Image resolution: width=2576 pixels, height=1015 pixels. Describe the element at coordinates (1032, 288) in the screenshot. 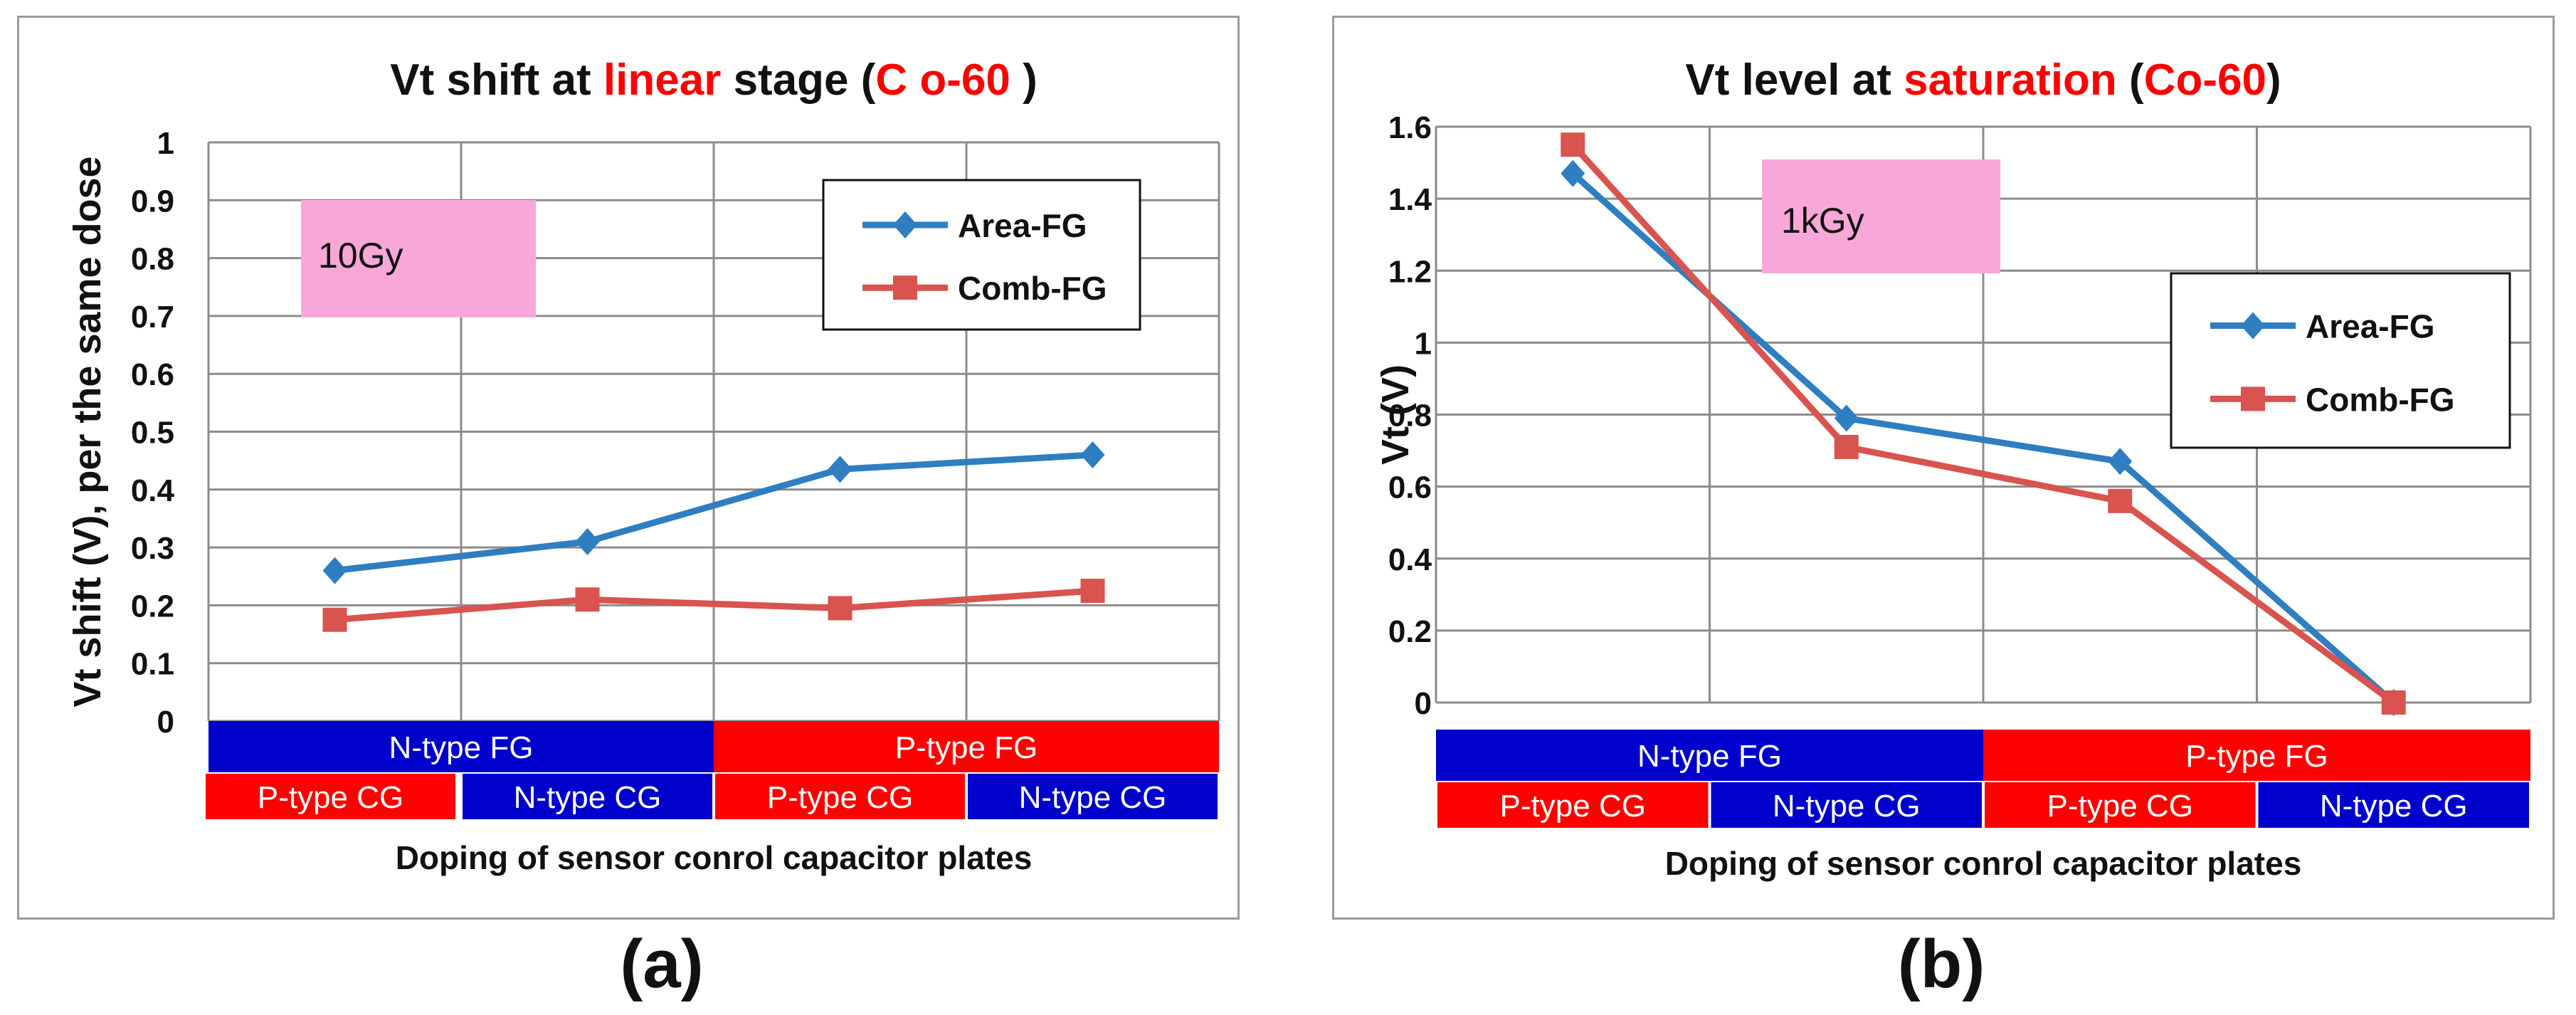

I see `chart-a-legend-label: Comb-FG` at that location.